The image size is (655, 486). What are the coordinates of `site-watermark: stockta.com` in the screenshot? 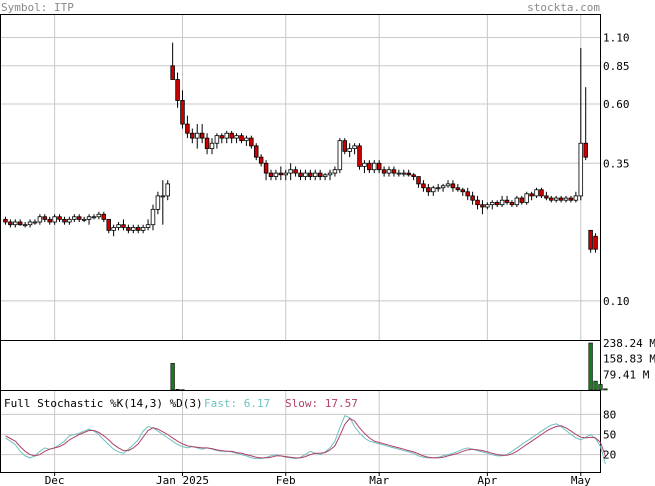 It's located at (563, 7).